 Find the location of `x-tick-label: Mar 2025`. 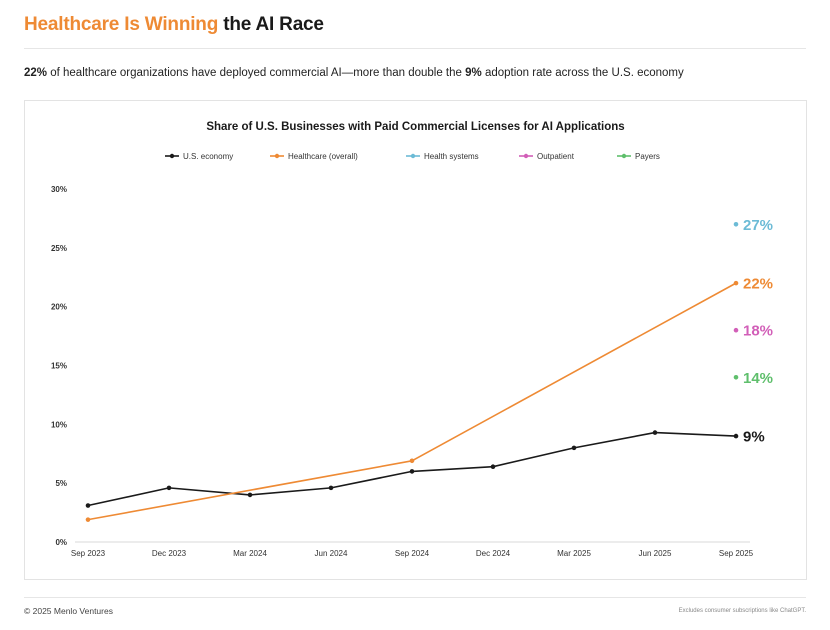

x-tick-label: Mar 2025 is located at coordinates (574, 553).